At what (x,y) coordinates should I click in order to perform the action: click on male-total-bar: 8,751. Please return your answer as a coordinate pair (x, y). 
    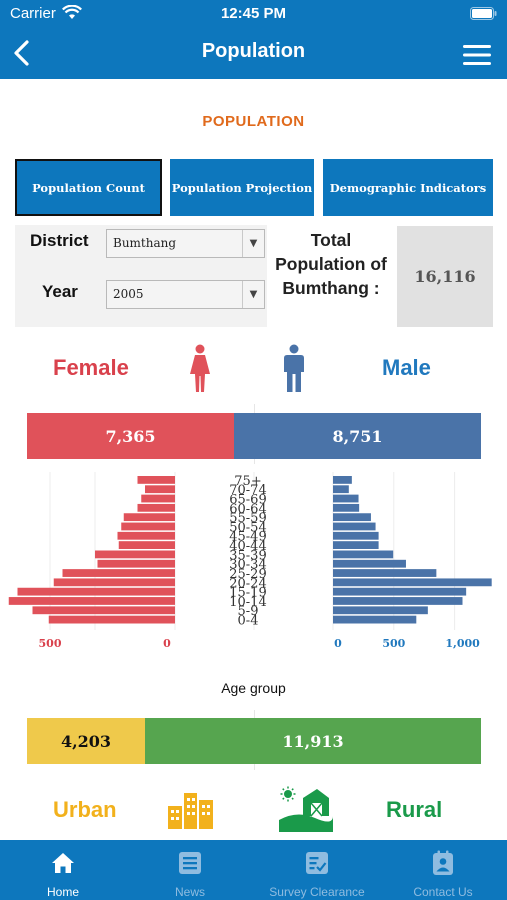
    Looking at the image, I should click on (357, 436).